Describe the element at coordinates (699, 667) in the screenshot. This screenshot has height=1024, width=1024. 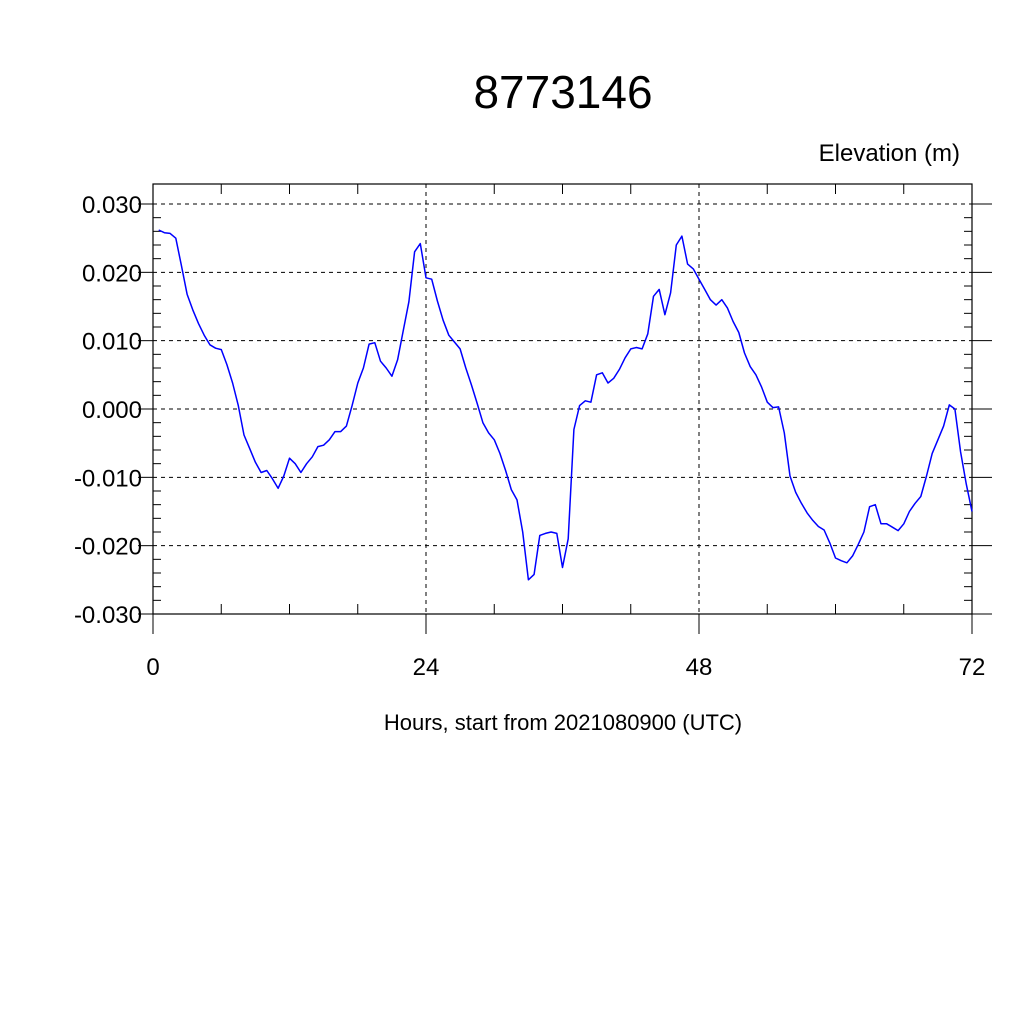
I see `x-tick-label: 48` at that location.